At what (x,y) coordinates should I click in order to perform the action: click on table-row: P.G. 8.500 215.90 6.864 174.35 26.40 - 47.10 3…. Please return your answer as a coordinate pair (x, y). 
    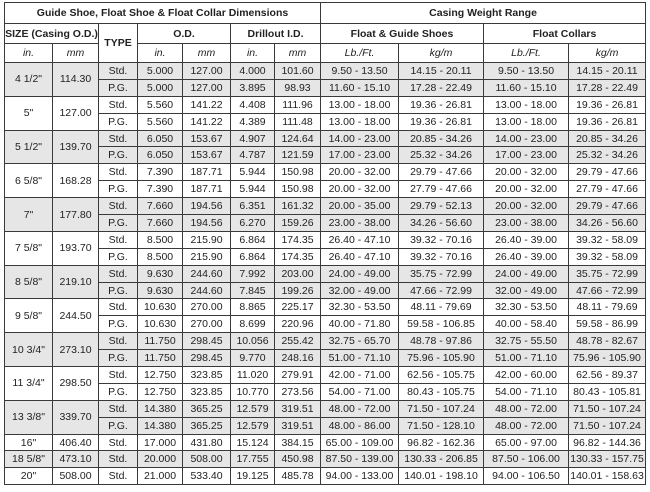
    Looking at the image, I should click on (326, 256).